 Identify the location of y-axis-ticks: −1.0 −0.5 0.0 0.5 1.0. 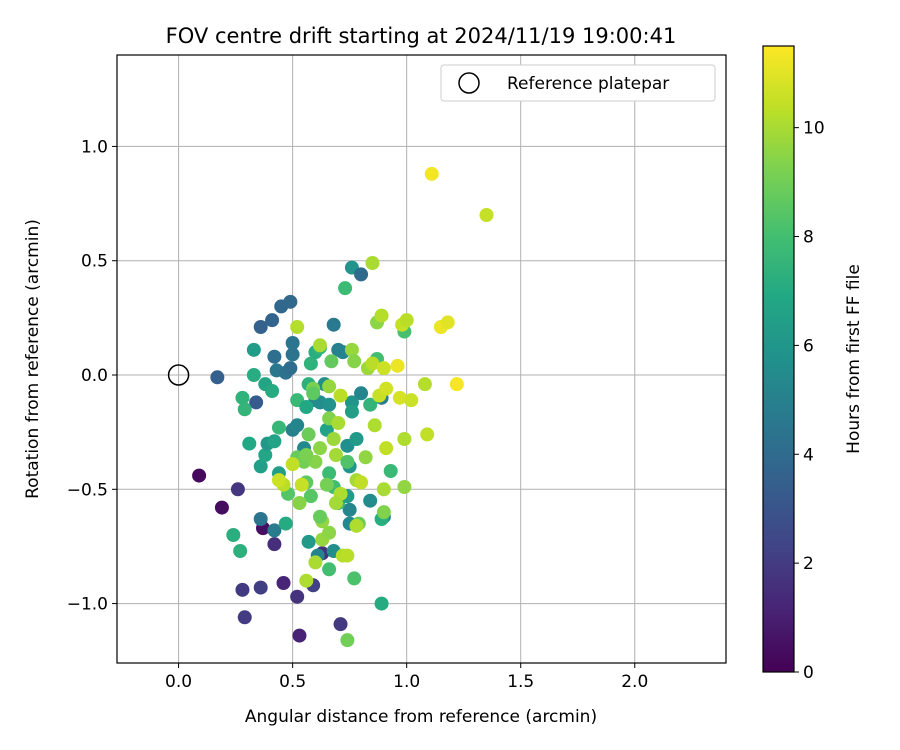
(92, 376).